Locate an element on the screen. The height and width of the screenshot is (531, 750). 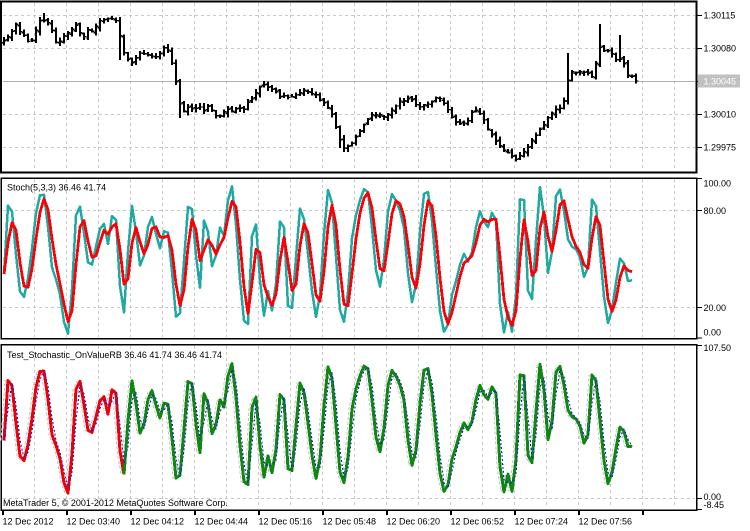
svg-text: 12 Dec 07:24 is located at coordinates (542, 522).